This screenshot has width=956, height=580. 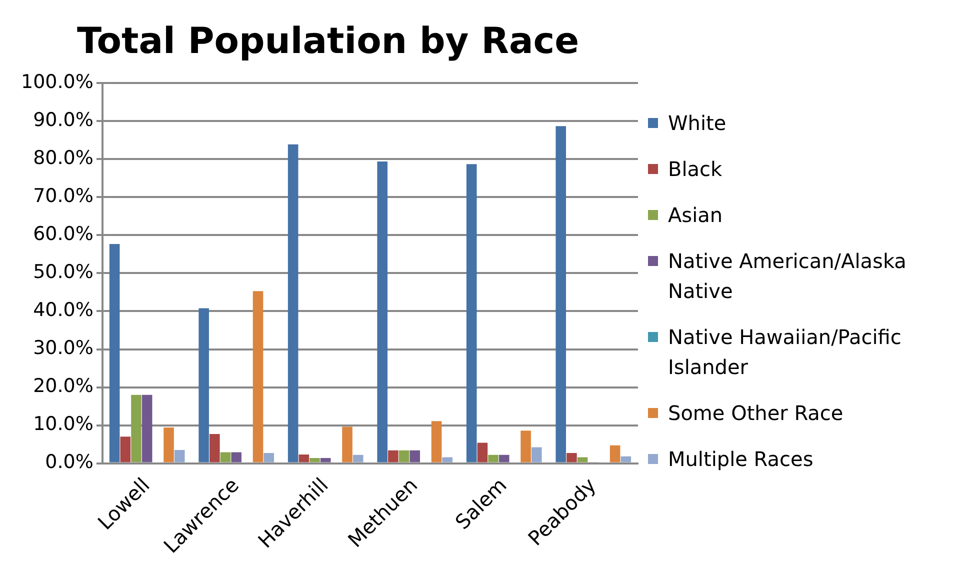 I want to click on y-tick-label: 20.0%, so click(x=63, y=386).